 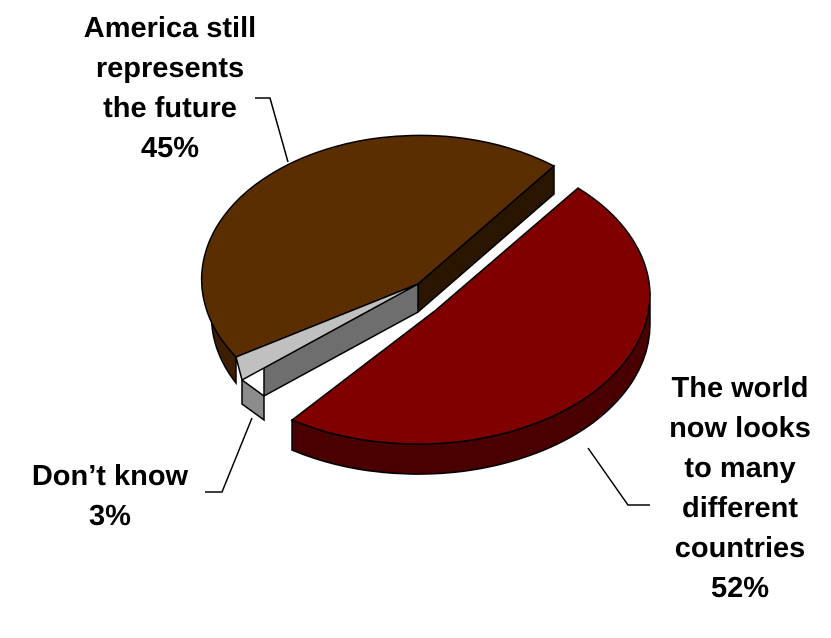 I want to click on pie-slice-dontknow-wall, so click(x=253, y=400).